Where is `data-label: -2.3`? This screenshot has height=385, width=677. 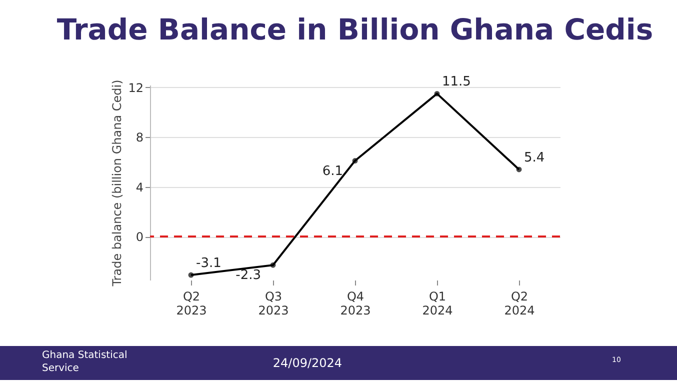 data-label: -2.3 is located at coordinates (248, 276).